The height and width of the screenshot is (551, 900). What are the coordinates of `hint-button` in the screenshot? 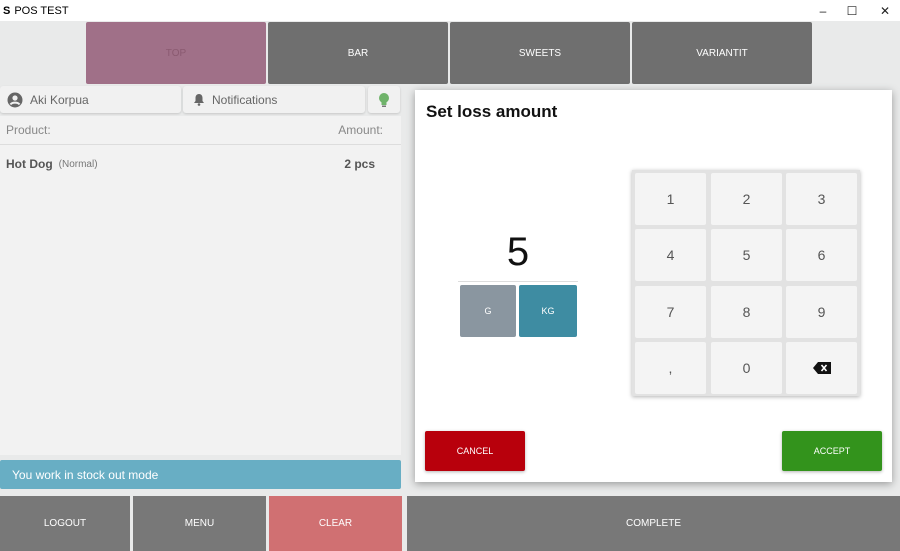 It's located at (384, 99).